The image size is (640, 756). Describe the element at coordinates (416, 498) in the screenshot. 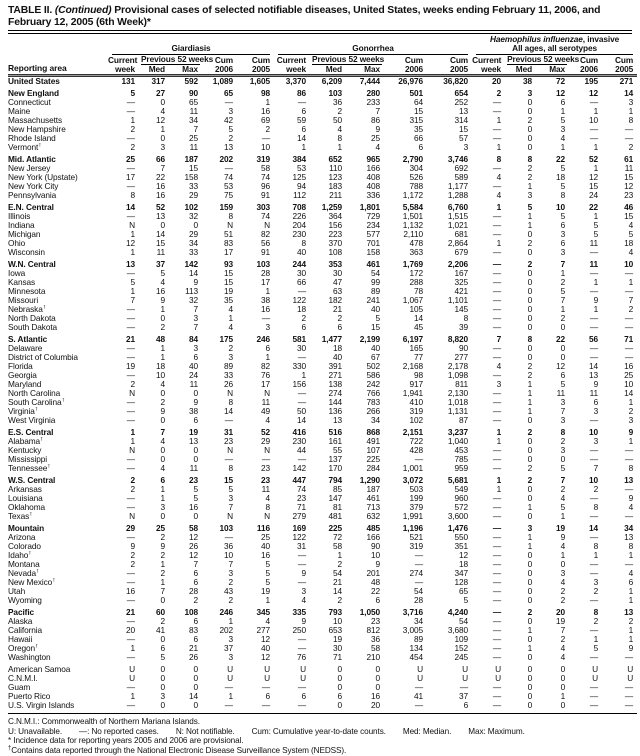

I see `cell-value: 199` at that location.